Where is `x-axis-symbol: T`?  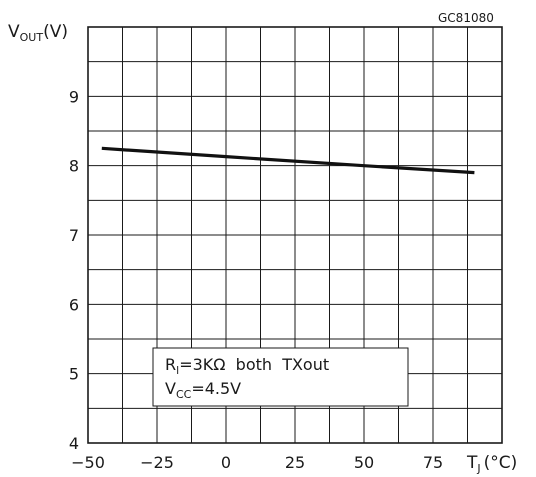
x-axis-symbol: T is located at coordinates (472, 463).